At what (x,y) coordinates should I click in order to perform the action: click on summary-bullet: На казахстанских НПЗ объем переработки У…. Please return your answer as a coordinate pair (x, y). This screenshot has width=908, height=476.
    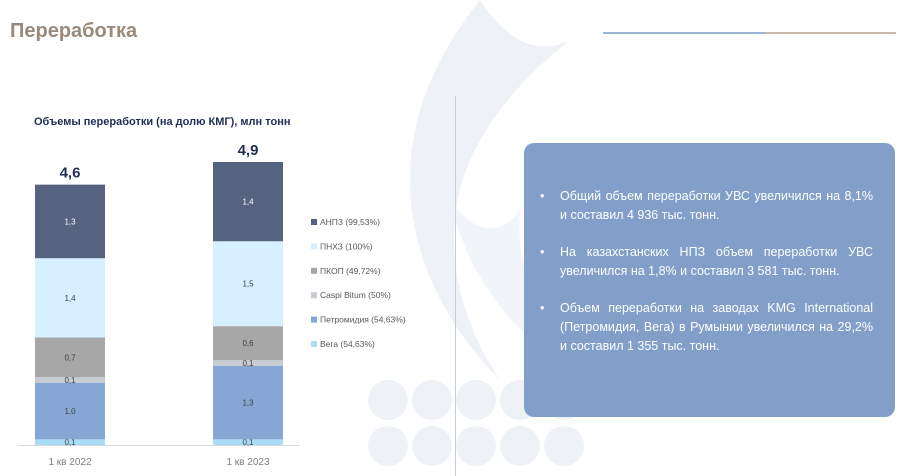
    Looking at the image, I should click on (705, 262).